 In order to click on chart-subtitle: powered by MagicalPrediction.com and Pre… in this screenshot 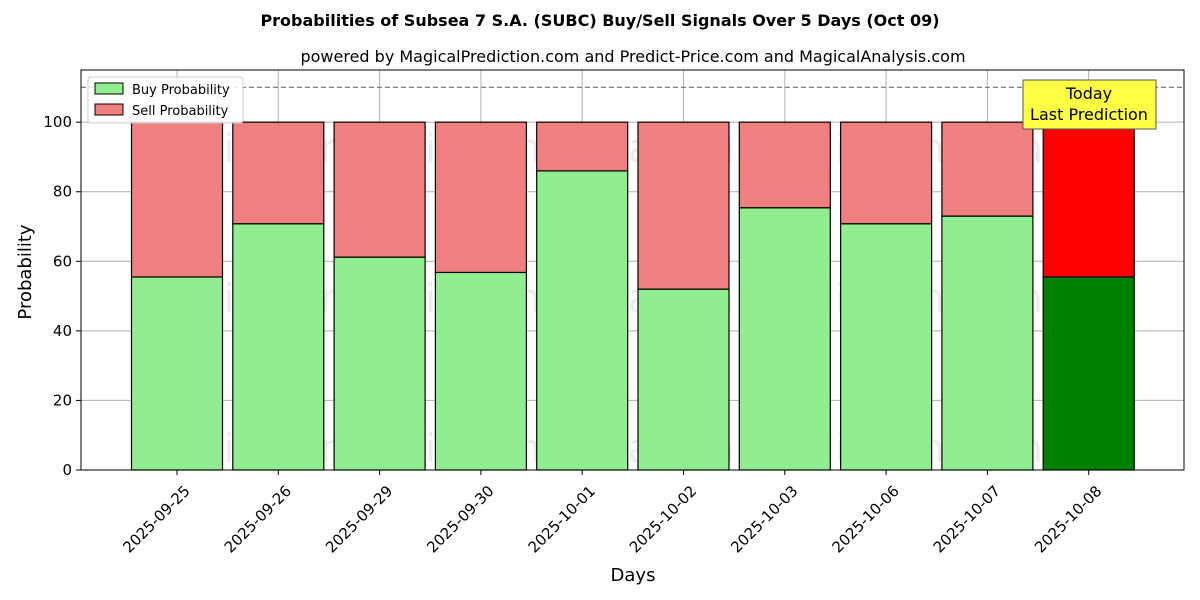, I will do `click(632, 56)`.